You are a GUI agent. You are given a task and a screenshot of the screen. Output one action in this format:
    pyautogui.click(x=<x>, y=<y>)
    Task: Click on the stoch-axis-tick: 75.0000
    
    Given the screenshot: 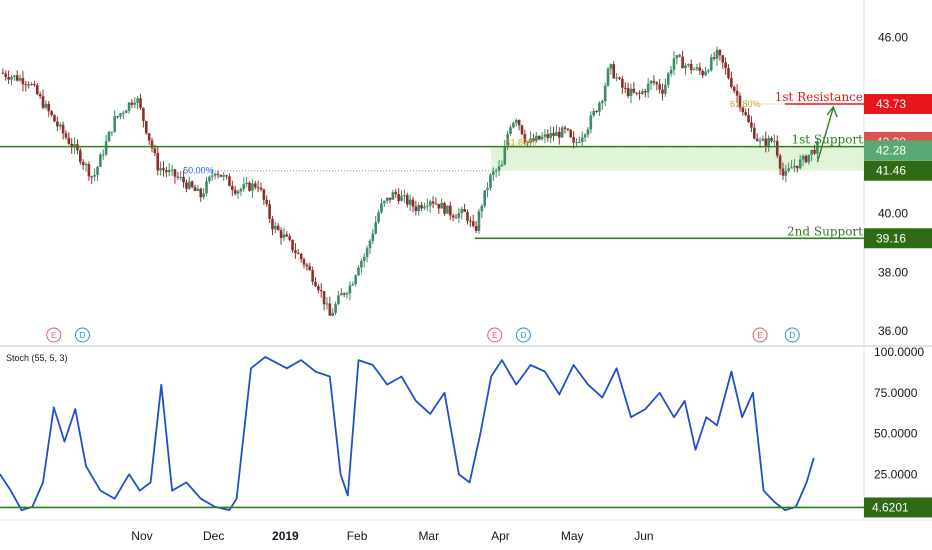 What is the action you would take?
    pyautogui.click(x=896, y=393)
    